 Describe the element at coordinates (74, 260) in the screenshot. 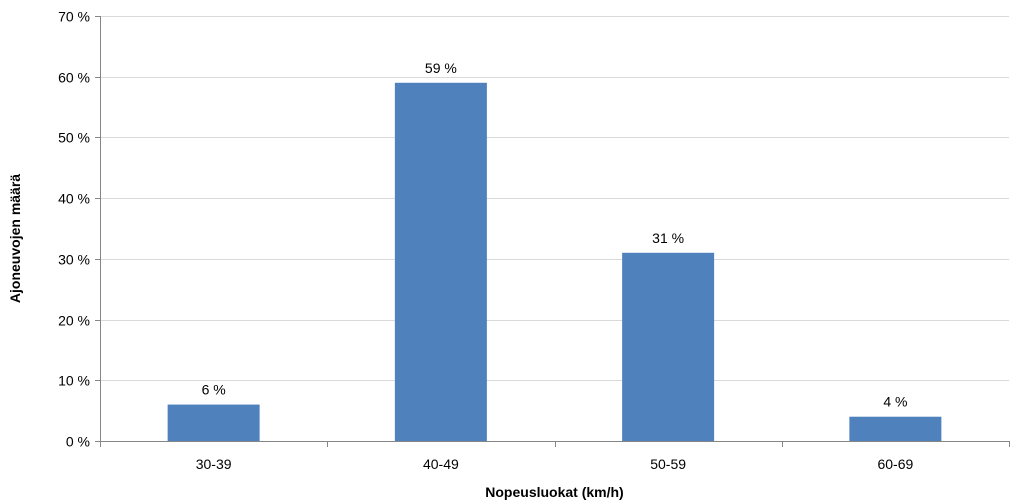

I see `y-tick-label: 30 %` at that location.